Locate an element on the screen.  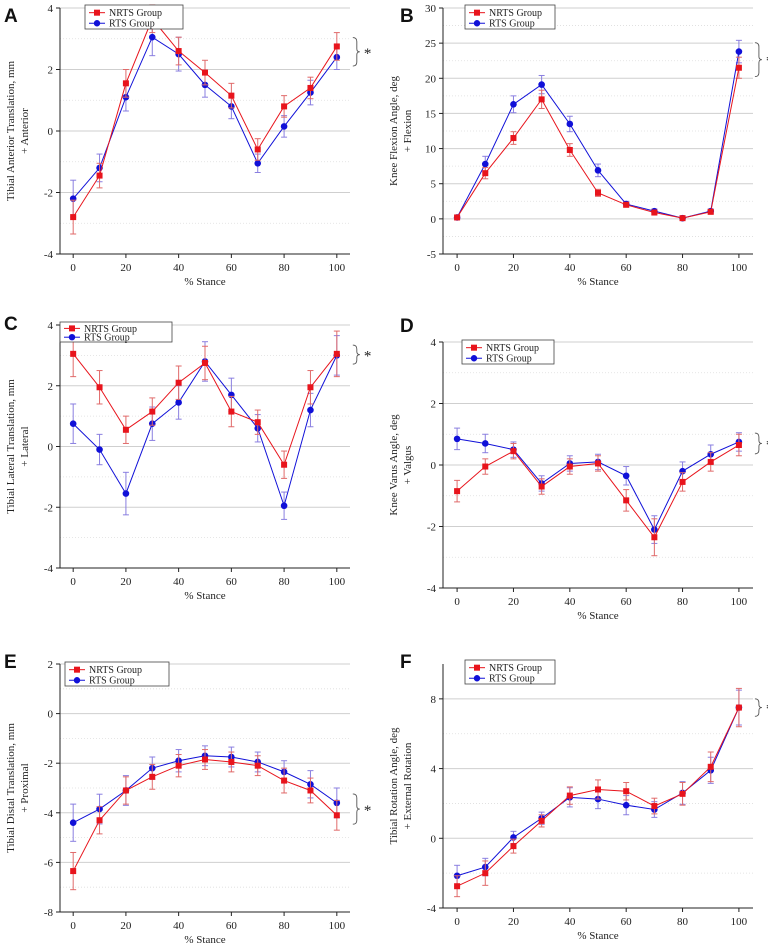
x-tick-label: 0 is located at coordinates (73, 582).